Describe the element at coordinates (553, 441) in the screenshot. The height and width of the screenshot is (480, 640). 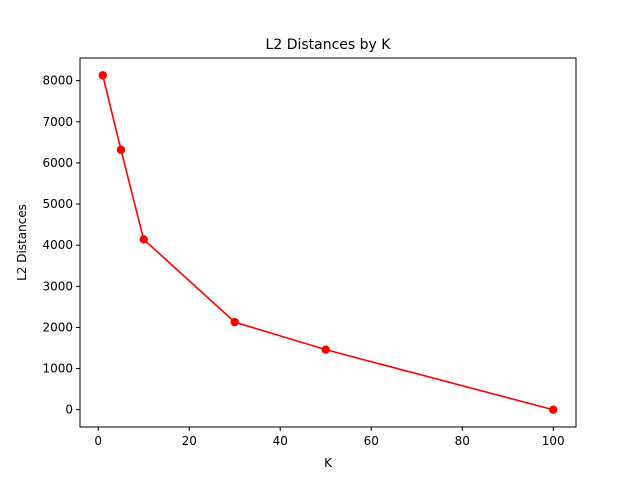
I see `x-tick-label: 100` at that location.